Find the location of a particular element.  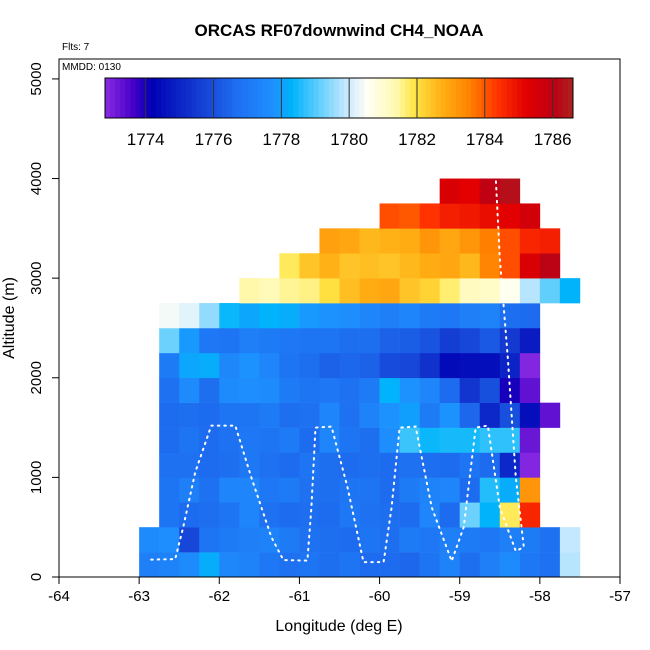

x-tick-label: -62 is located at coordinates (219, 596).